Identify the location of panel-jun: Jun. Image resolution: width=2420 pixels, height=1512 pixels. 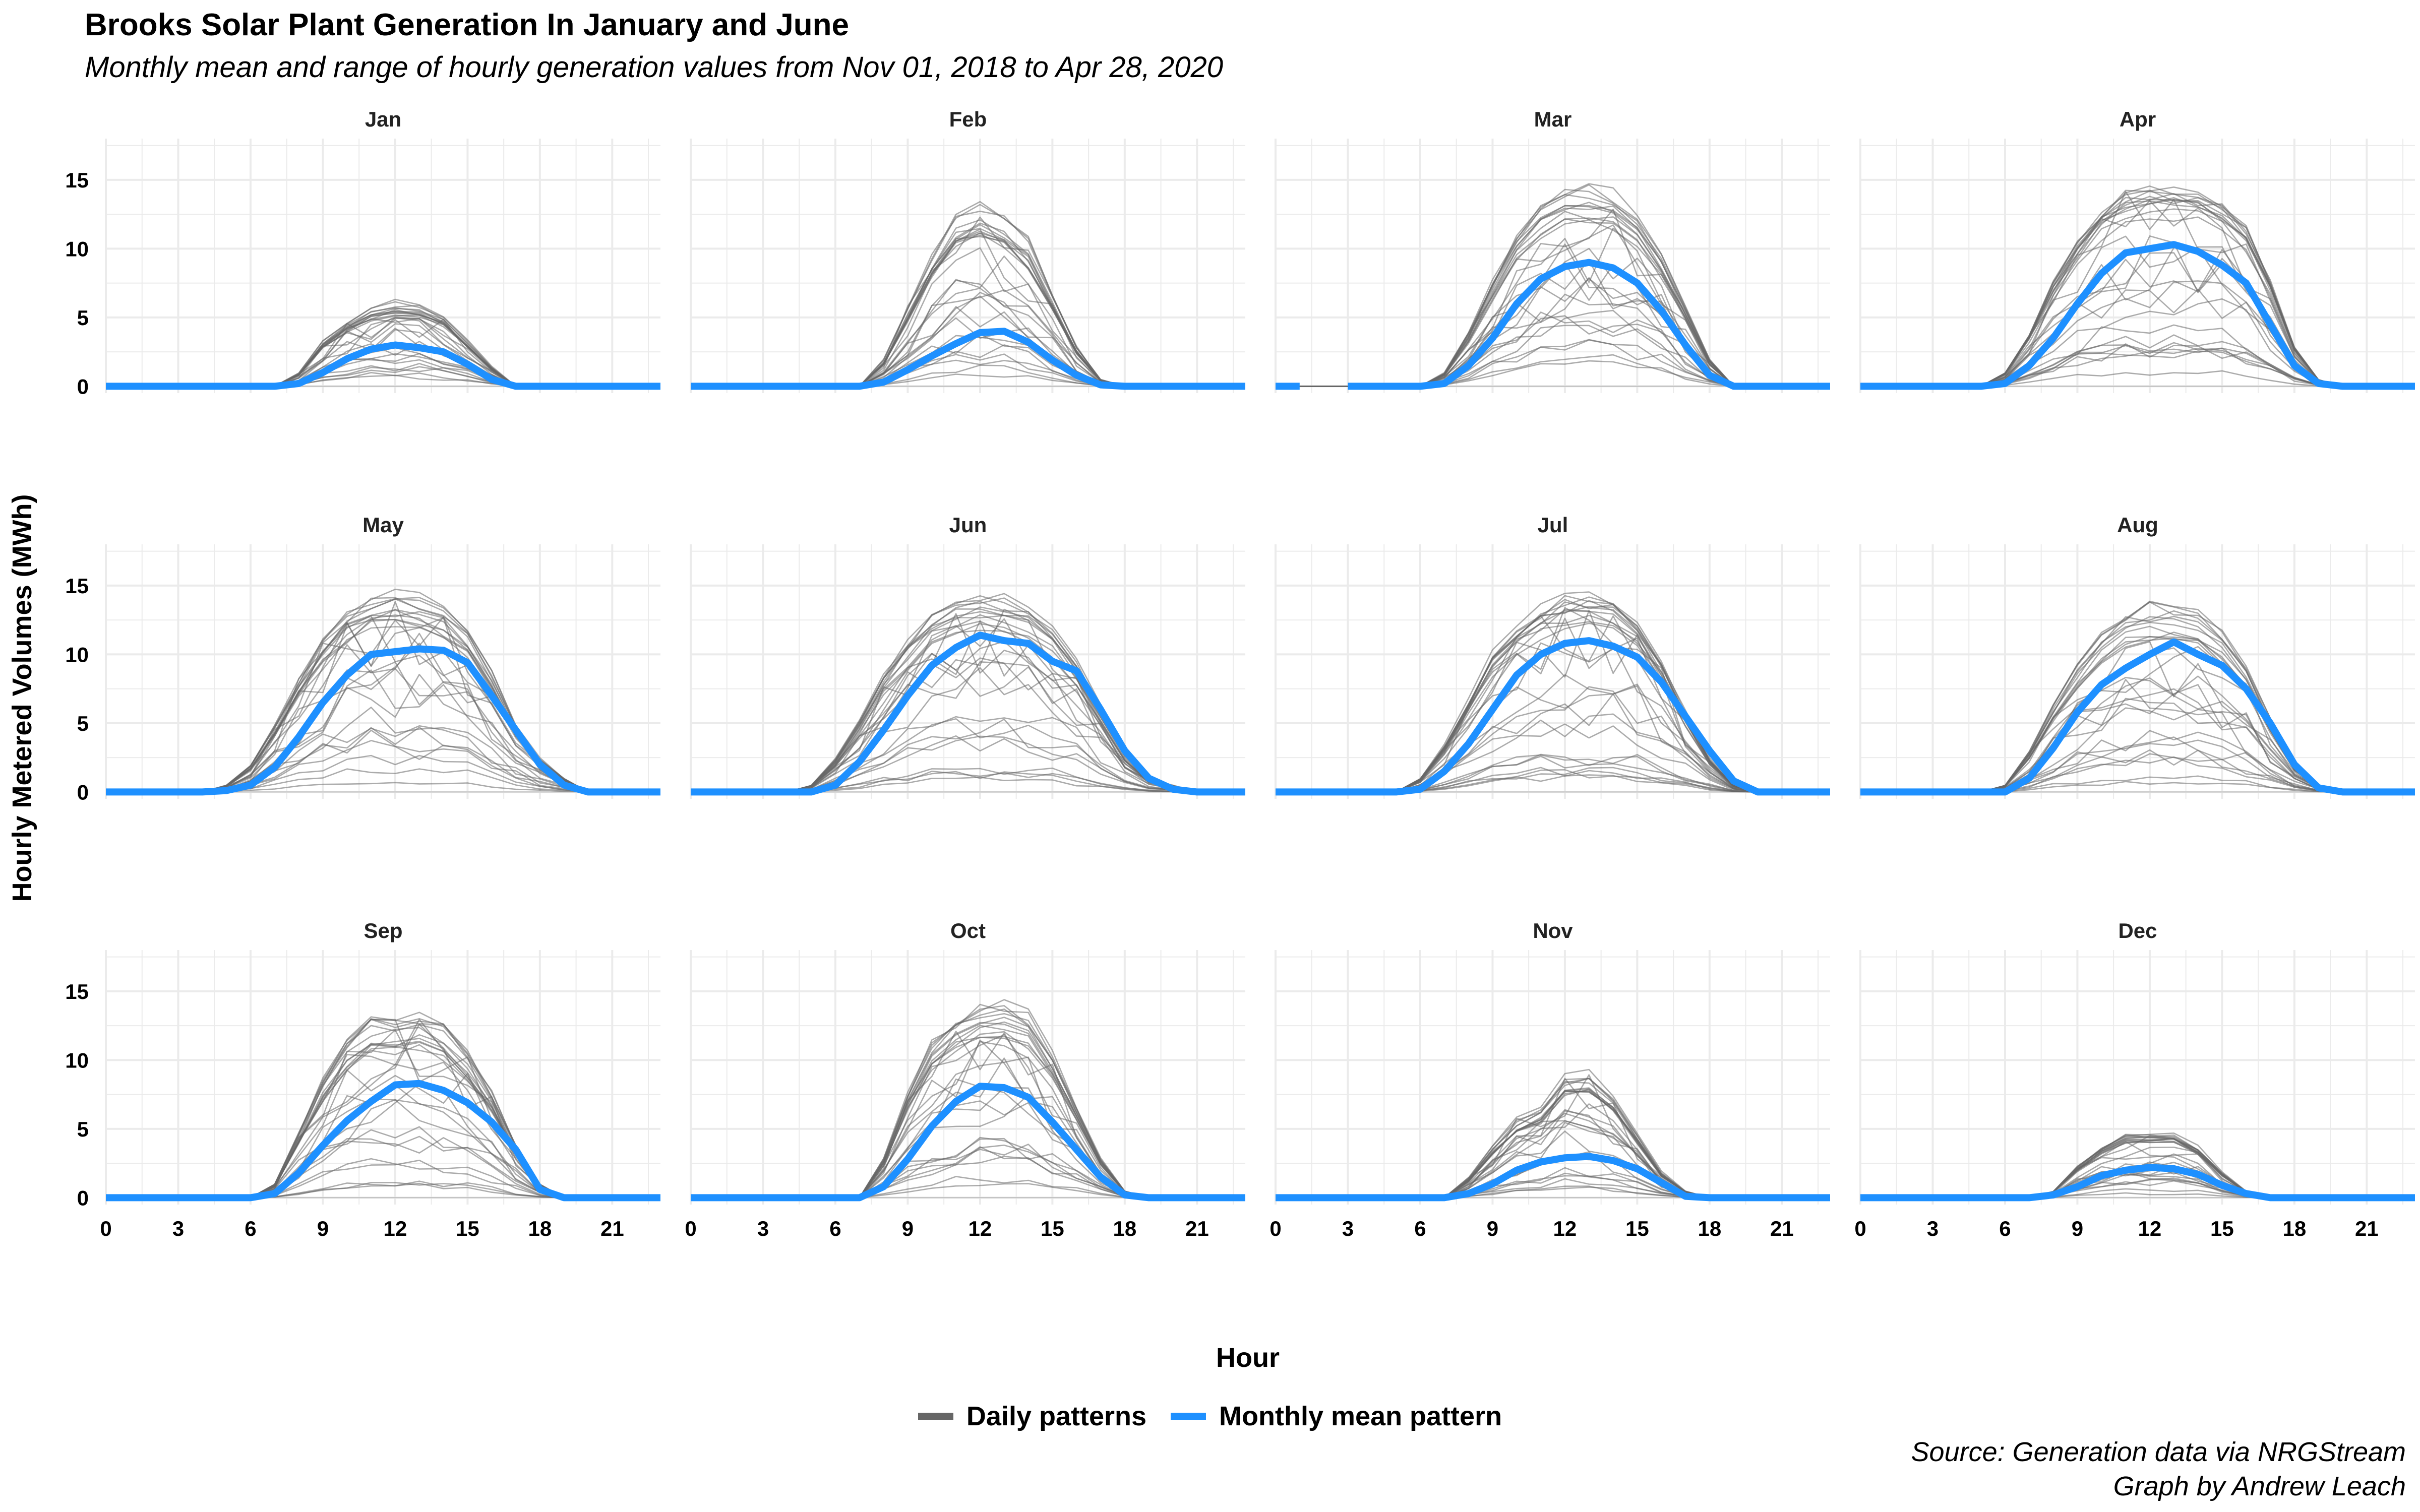
(967, 656).